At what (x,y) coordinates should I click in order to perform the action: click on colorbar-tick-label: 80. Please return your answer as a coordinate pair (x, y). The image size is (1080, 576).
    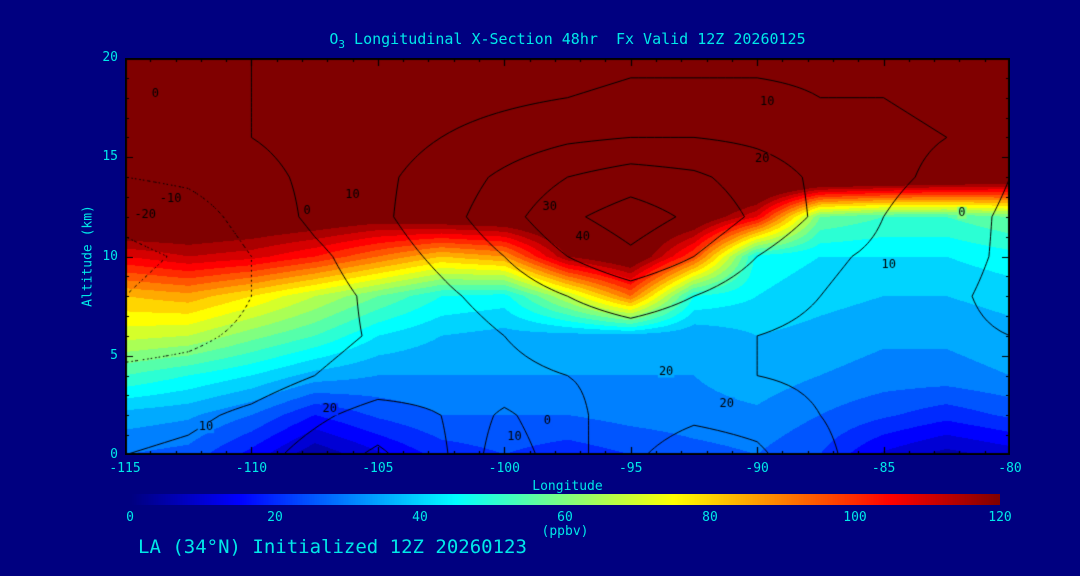
    Looking at the image, I should click on (710, 517).